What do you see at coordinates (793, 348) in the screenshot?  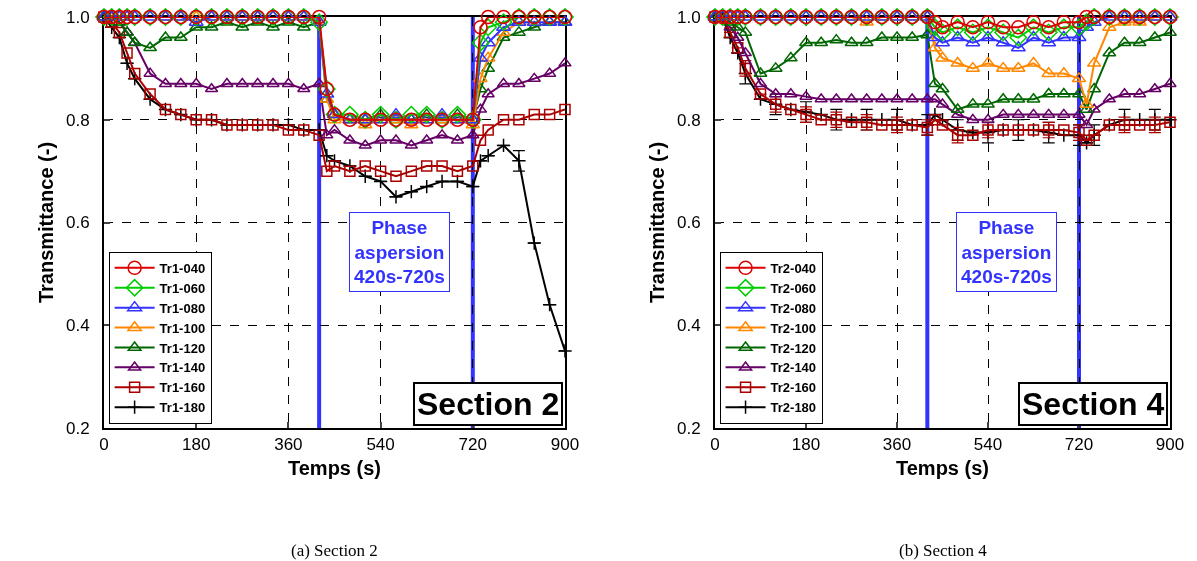 I see `legend-label: Tr2-120` at bounding box center [793, 348].